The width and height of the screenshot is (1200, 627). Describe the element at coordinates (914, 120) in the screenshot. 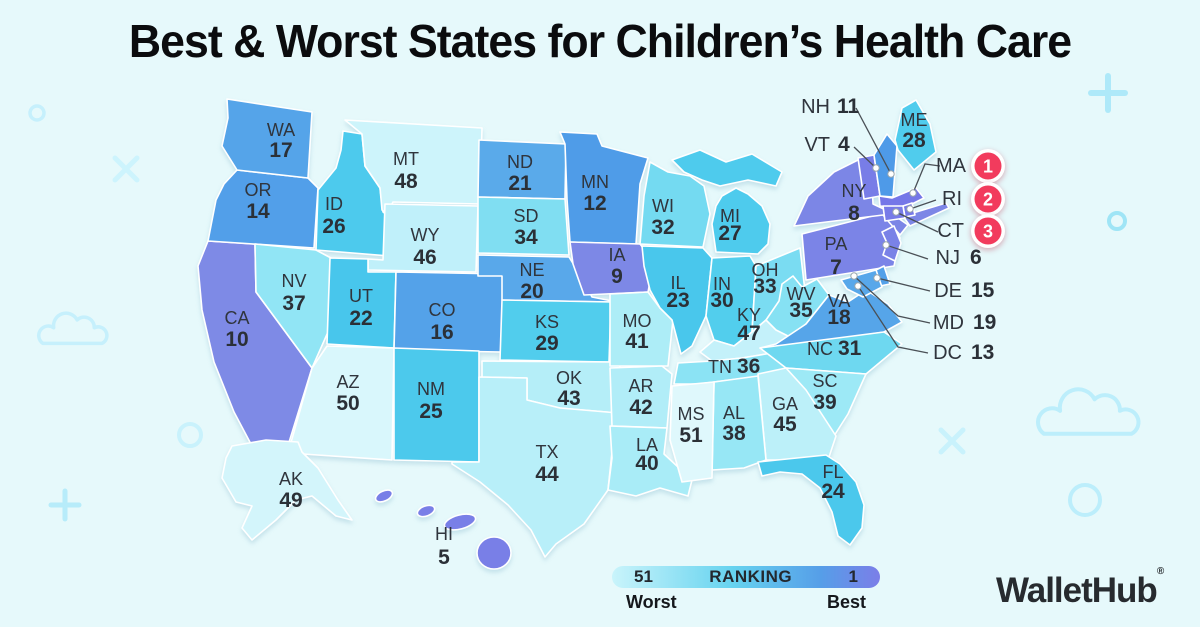

I see `state-label-me: ME` at that location.